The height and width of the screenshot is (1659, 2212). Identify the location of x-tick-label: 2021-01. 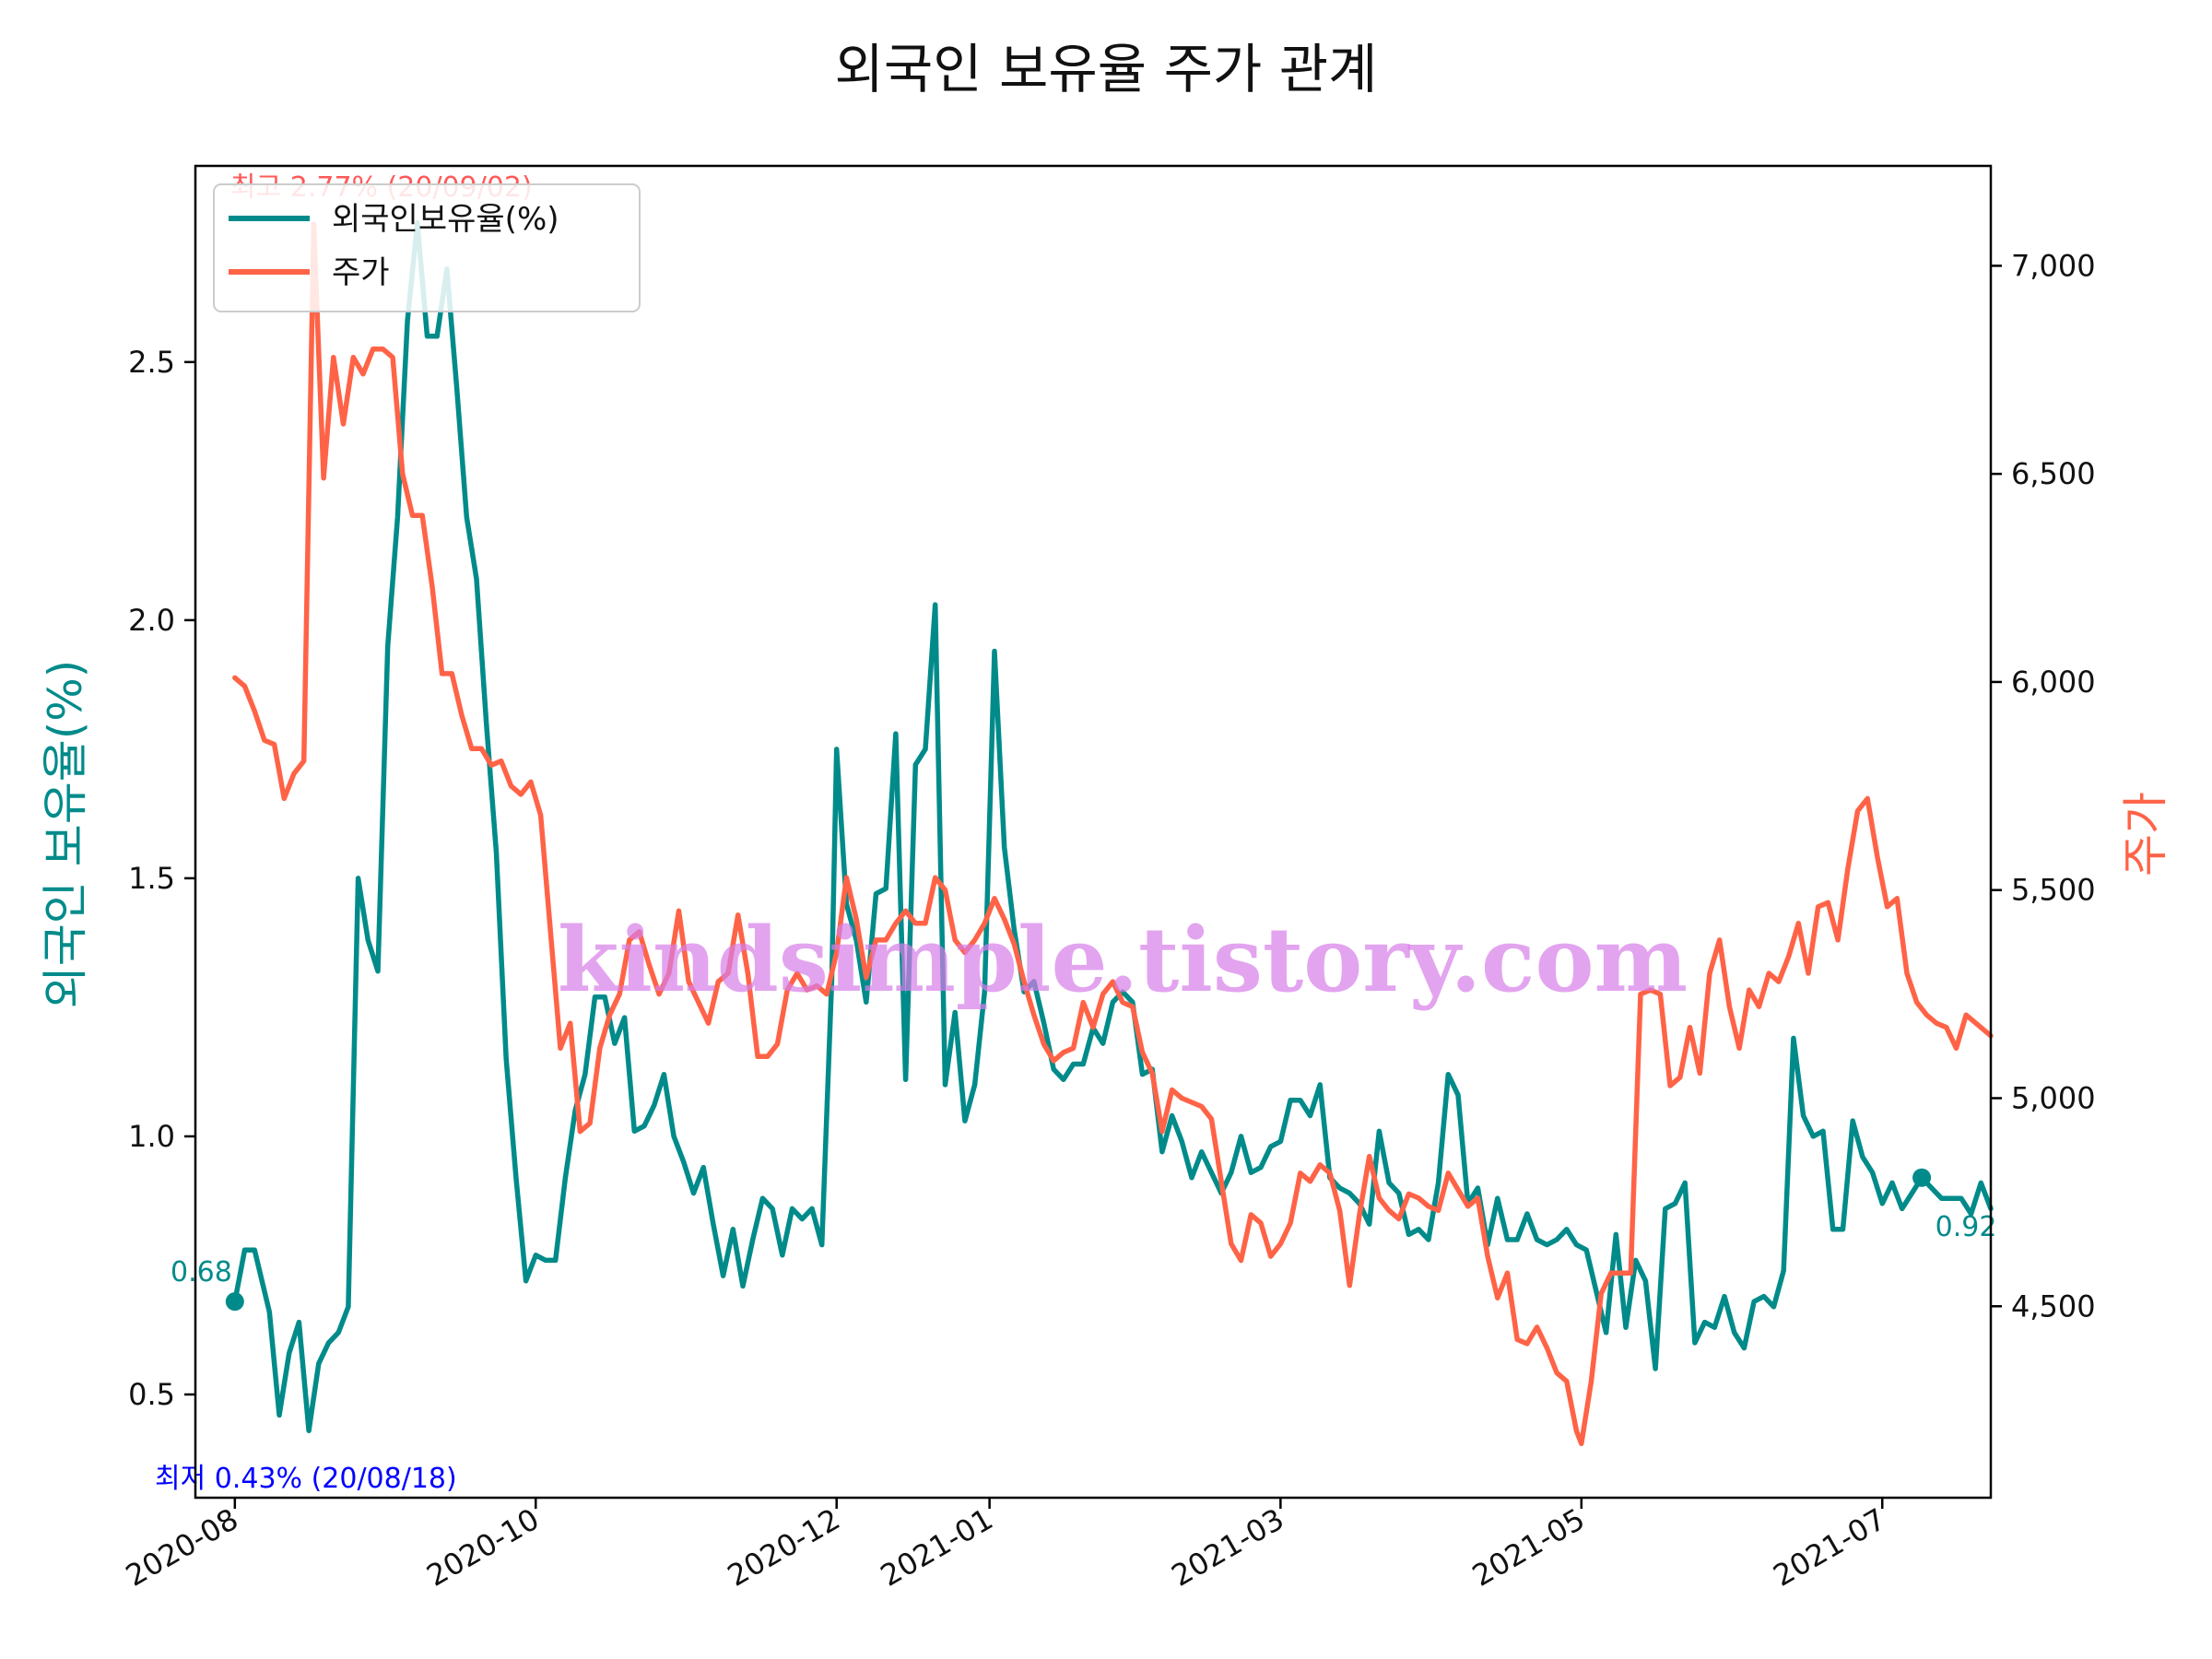
(937, 1547).